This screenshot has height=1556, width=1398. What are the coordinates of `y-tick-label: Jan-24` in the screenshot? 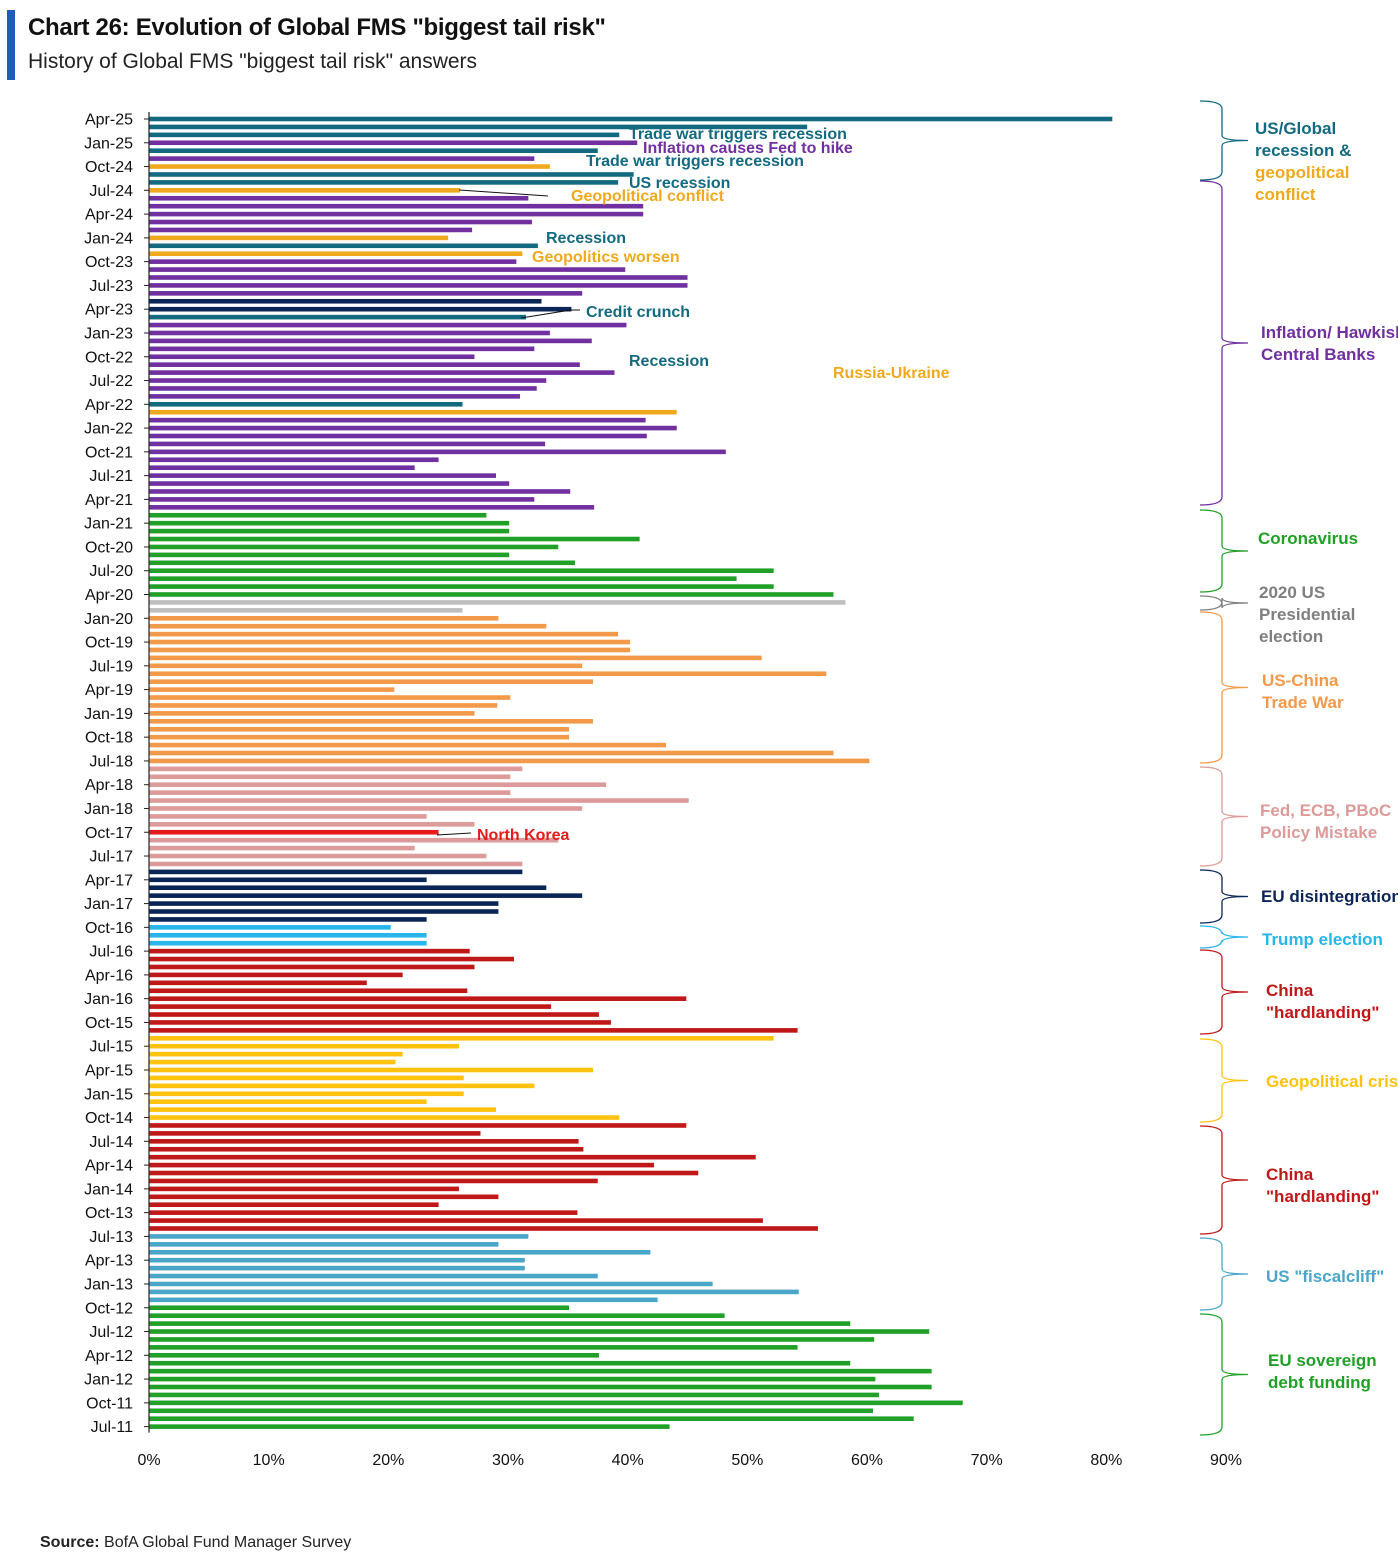 It's located at (108, 238).